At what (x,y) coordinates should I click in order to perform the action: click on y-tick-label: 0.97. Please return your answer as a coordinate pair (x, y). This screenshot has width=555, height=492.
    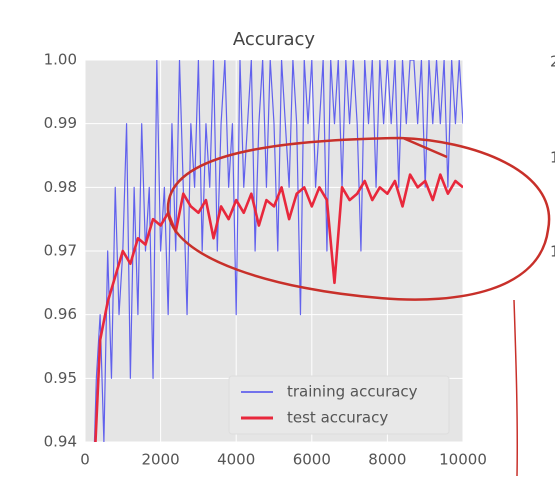
    Looking at the image, I should click on (60, 251).